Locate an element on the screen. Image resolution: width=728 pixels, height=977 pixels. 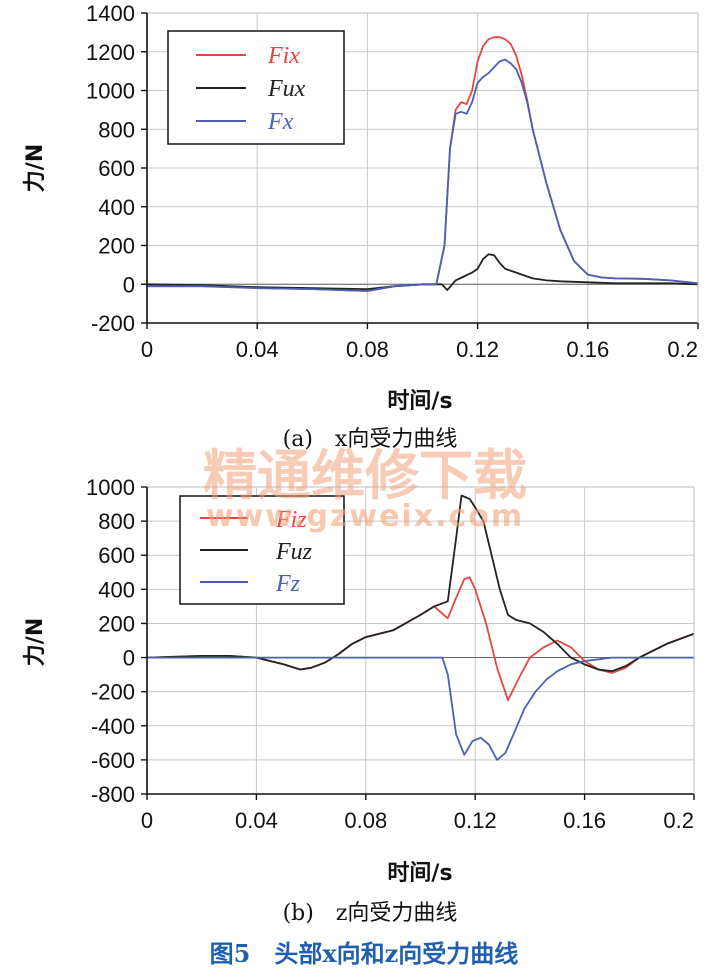
y-tick-label: -800 is located at coordinates (113, 794).